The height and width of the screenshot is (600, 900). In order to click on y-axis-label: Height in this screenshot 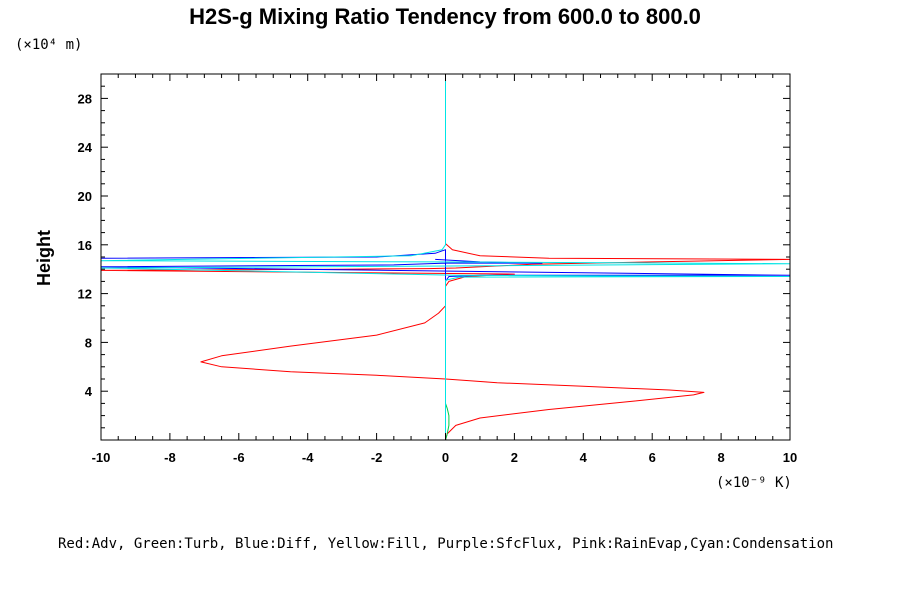, I will do `click(44, 258)`.